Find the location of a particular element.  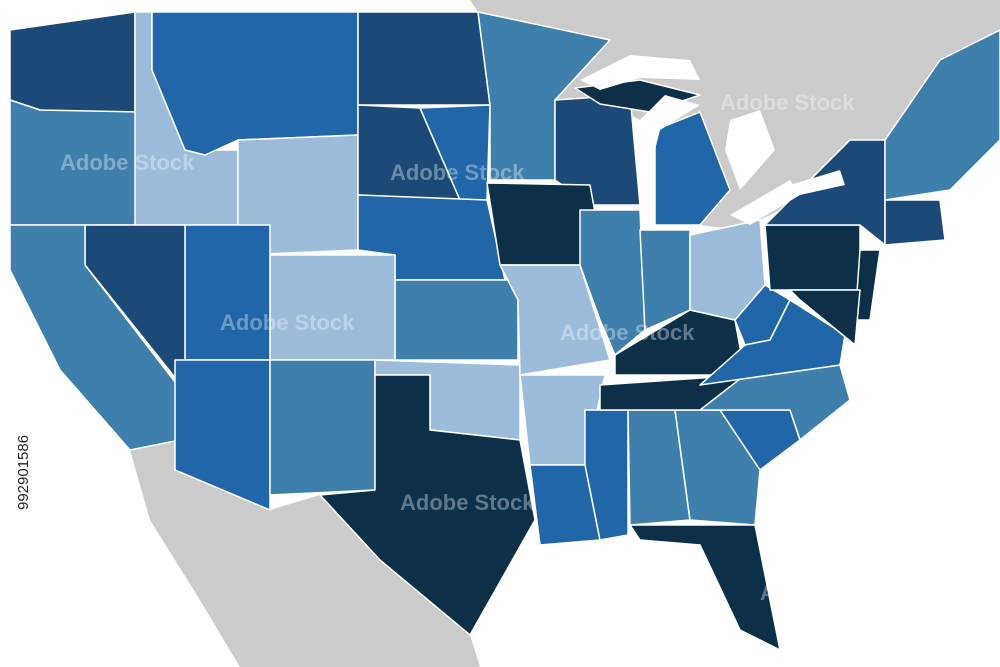

great-lakes is located at coordinates (712, 140).